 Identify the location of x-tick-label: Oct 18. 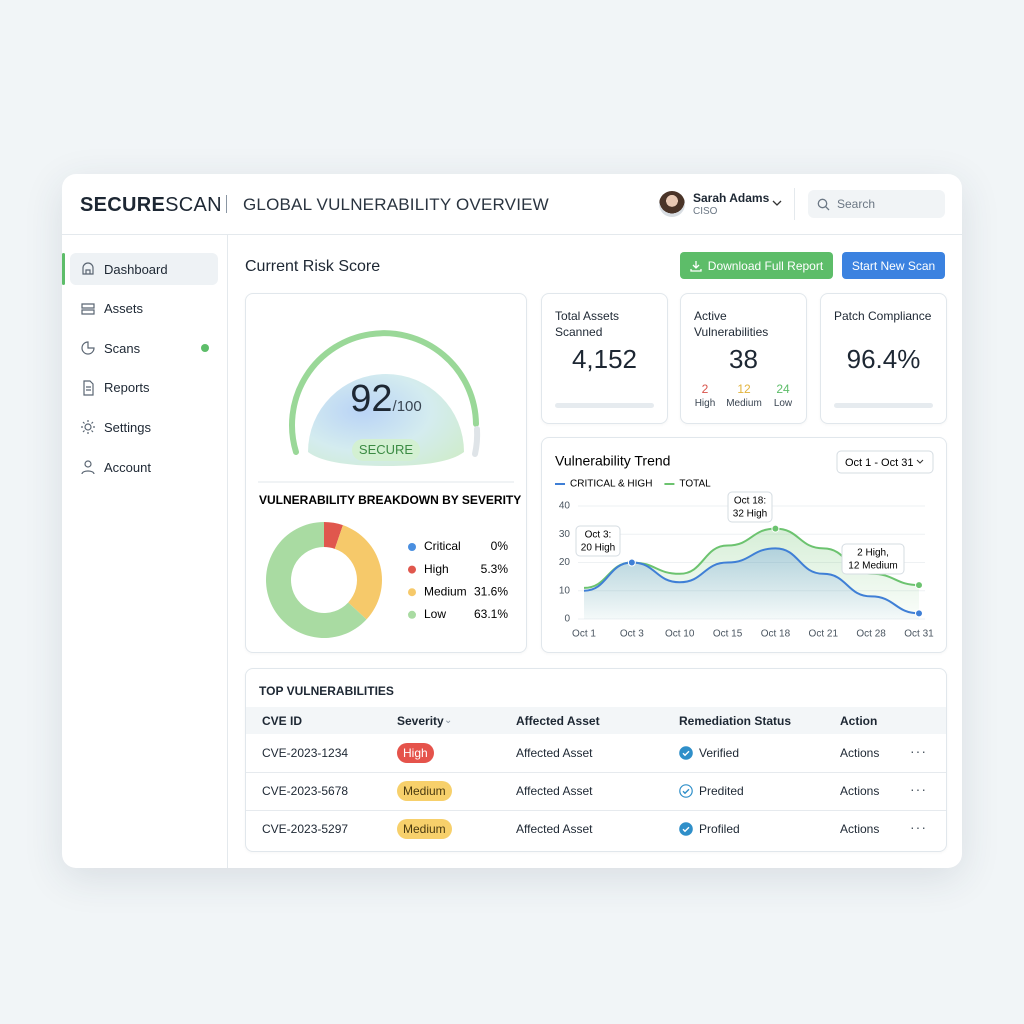
(776, 634).